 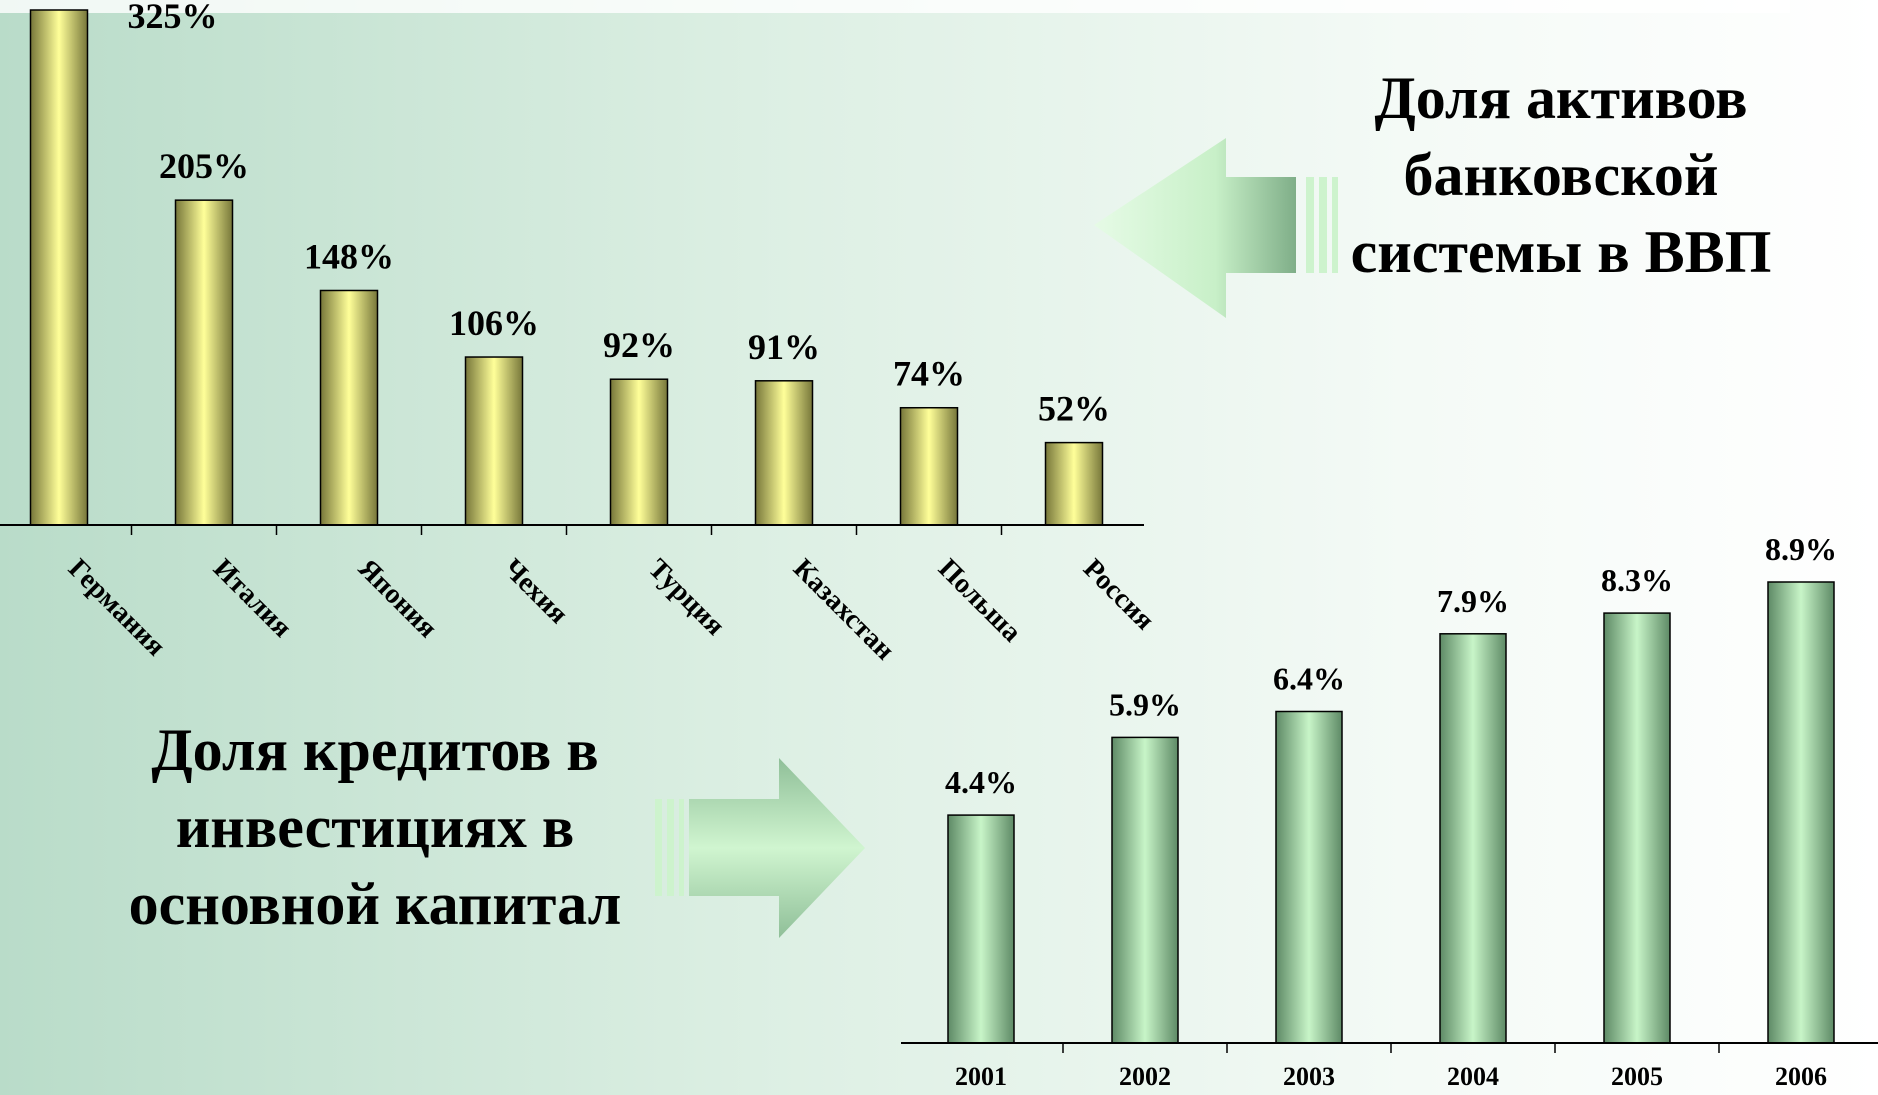 What do you see at coordinates (1473, 1076) in the screenshot?
I see `x-tick-label: 2004` at bounding box center [1473, 1076].